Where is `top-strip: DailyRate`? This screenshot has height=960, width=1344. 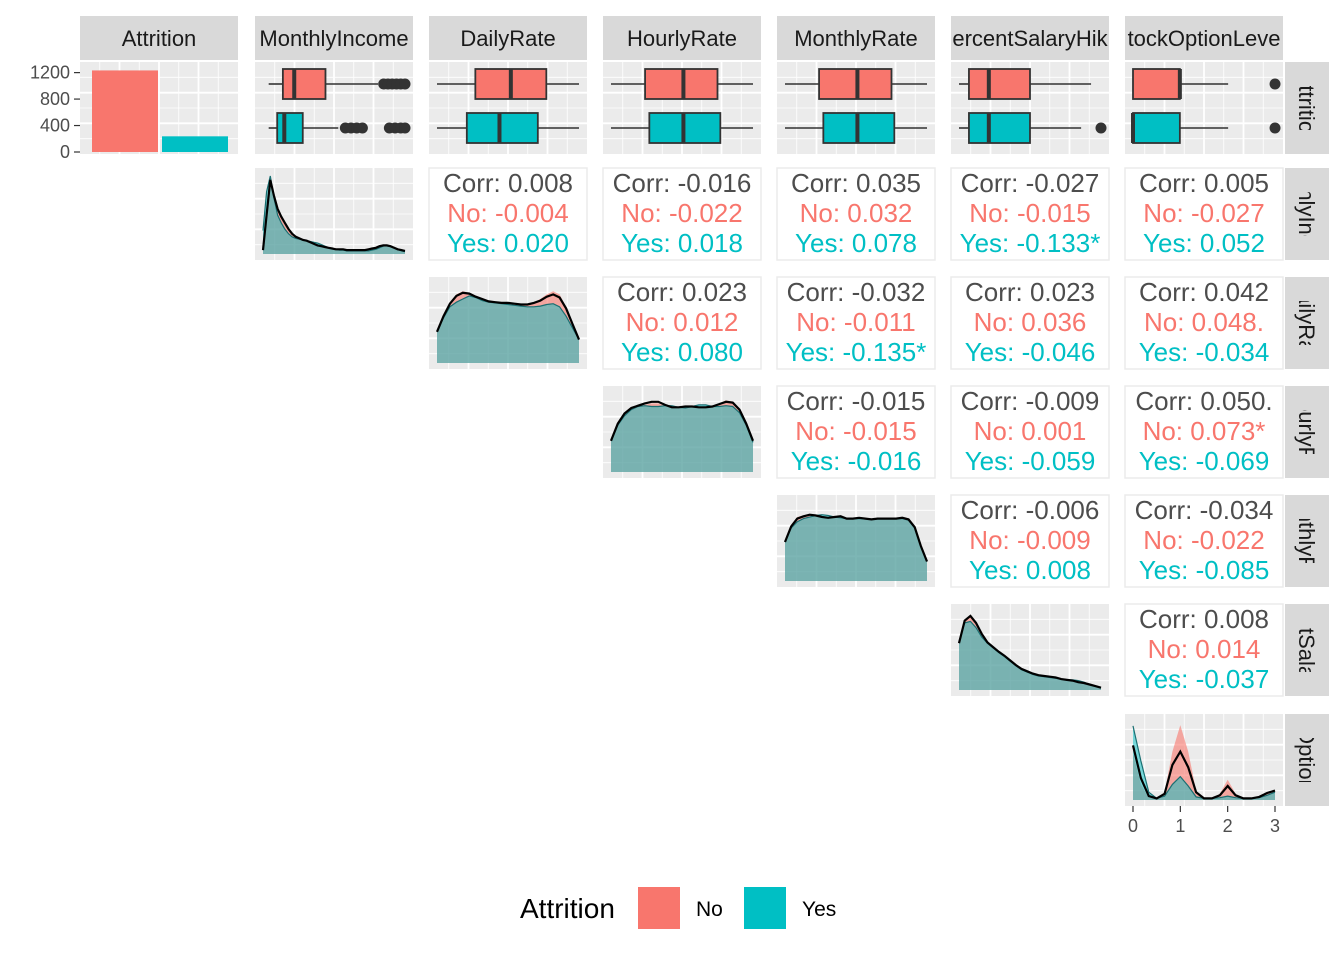 top-strip: DailyRate is located at coordinates (508, 38).